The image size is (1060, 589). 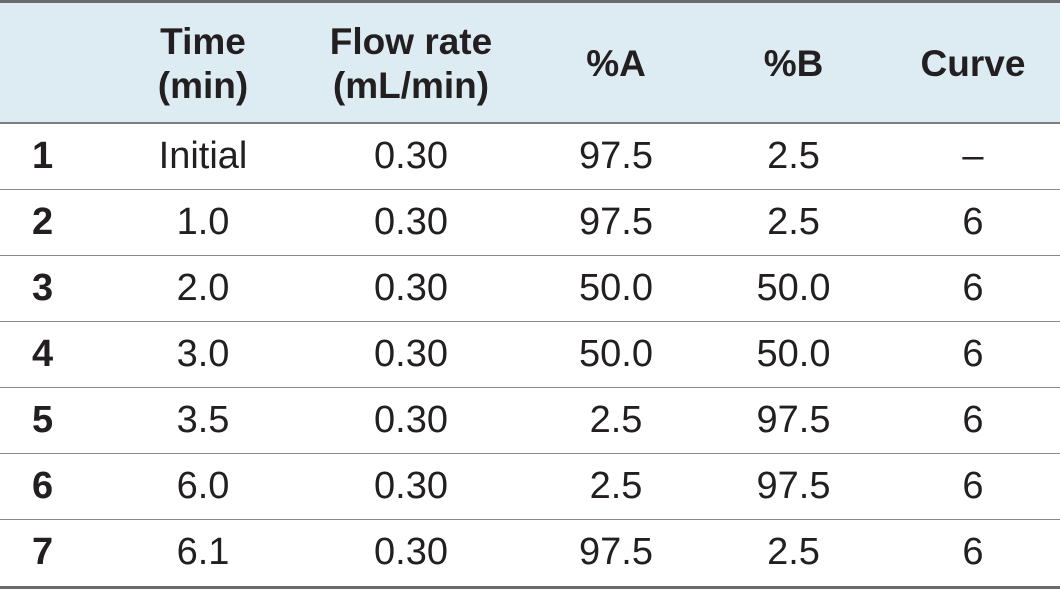 What do you see at coordinates (411, 63) in the screenshot?
I see `header-flow-rate: Flow rate (mL/min)` at bounding box center [411, 63].